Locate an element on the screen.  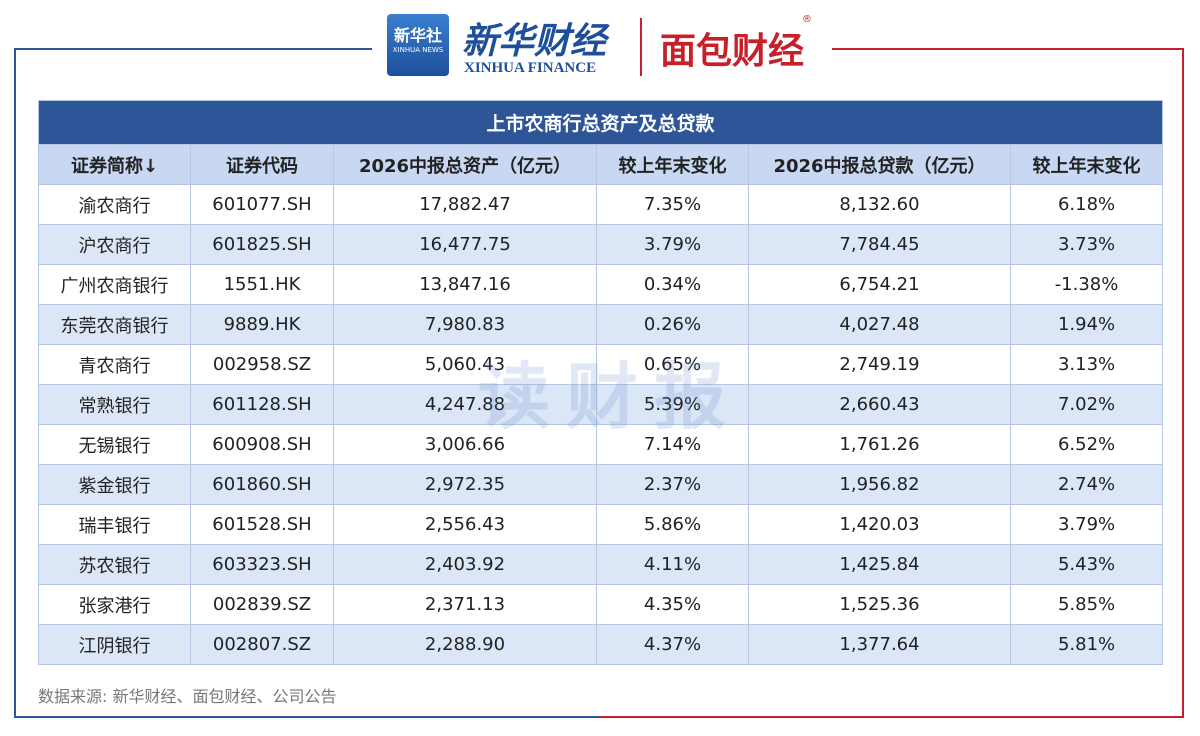
cell: 6.52% is located at coordinates (1086, 444).